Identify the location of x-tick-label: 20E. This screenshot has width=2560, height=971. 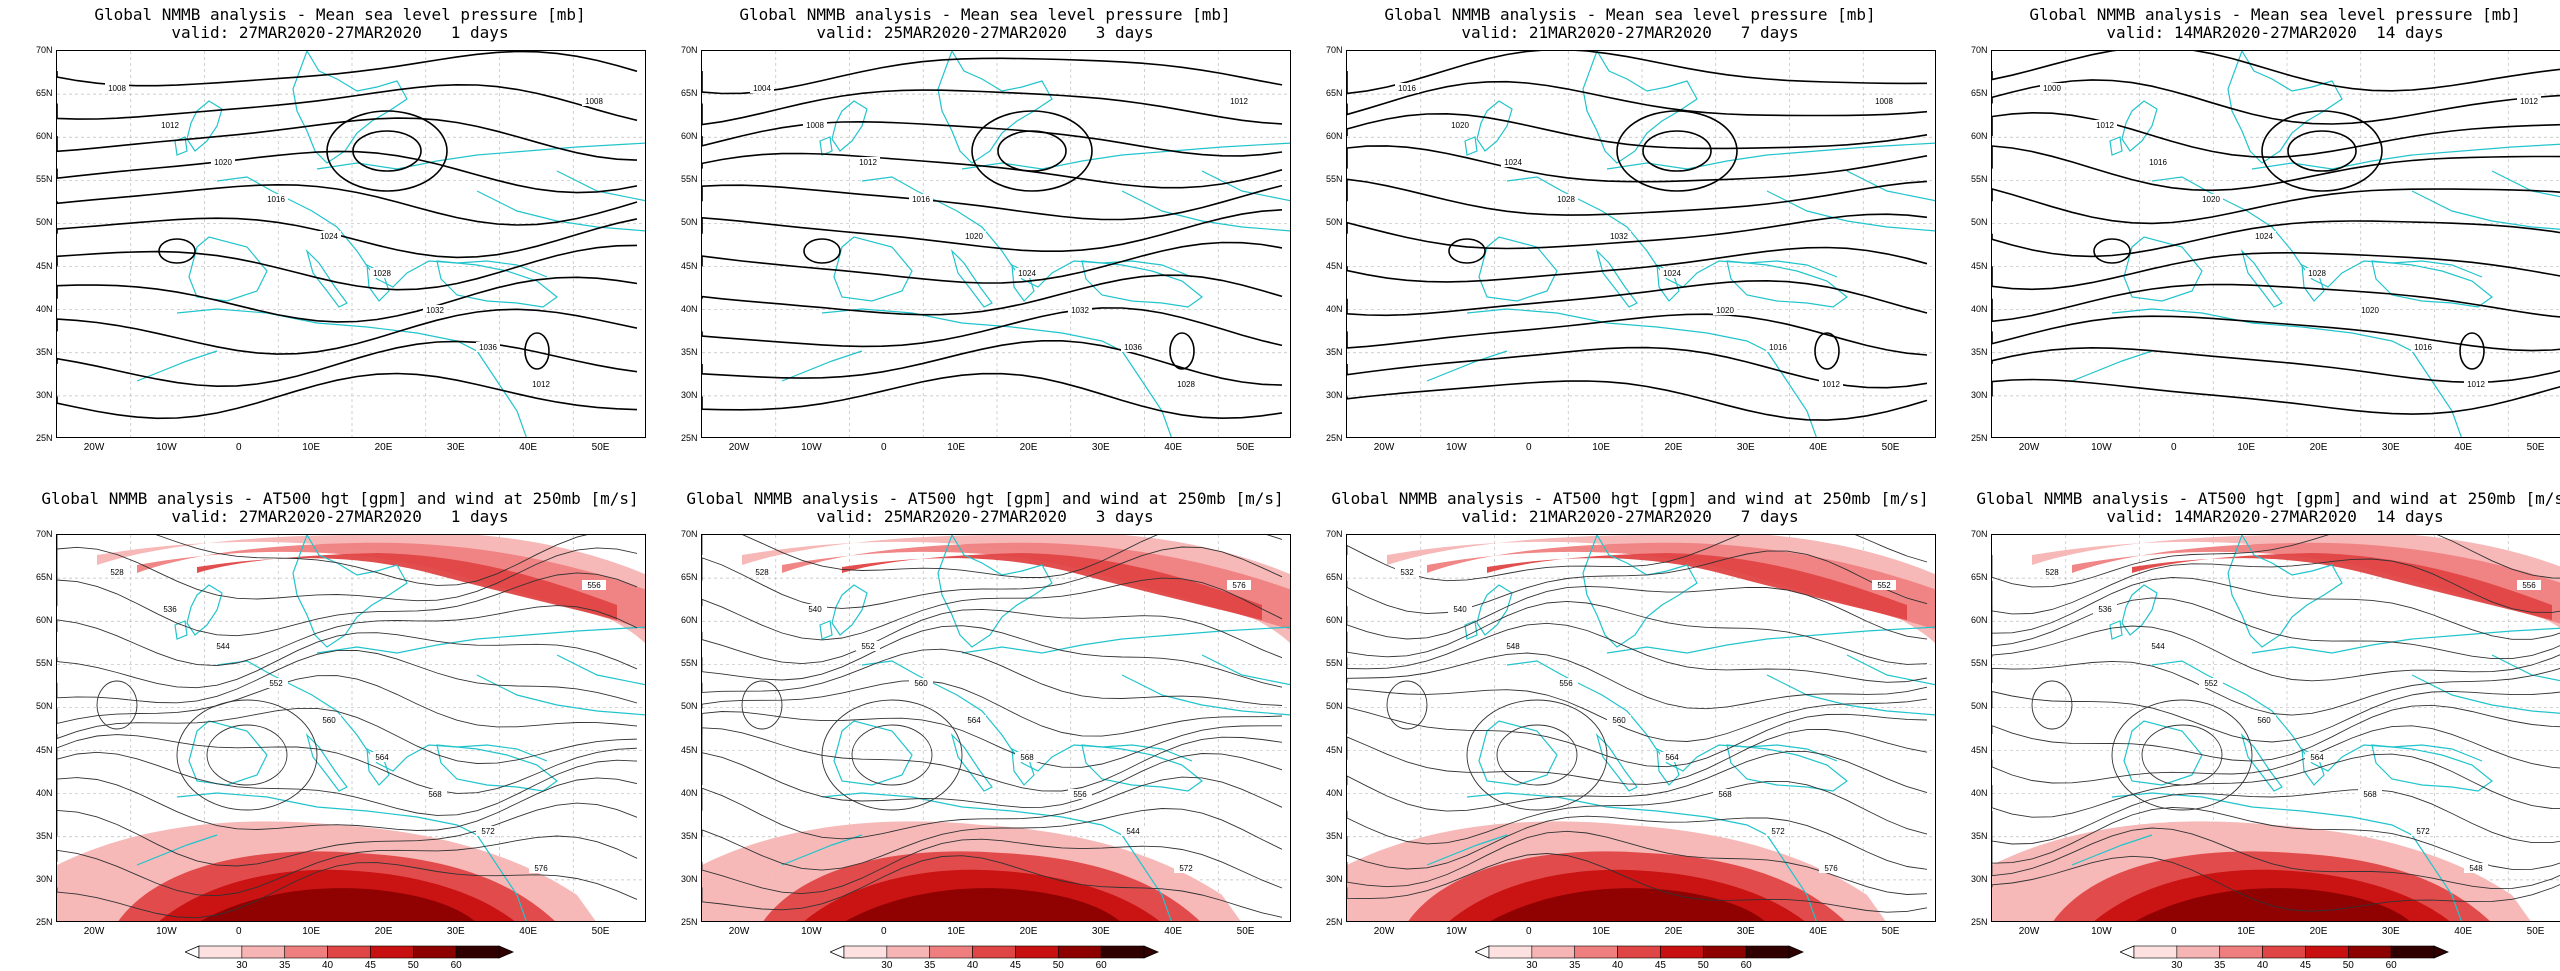
(383, 931).